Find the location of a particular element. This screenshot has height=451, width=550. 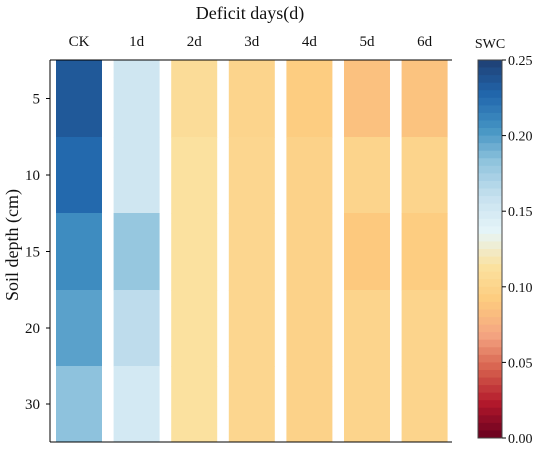

x-tick-label: 3d is located at coordinates (252, 42).